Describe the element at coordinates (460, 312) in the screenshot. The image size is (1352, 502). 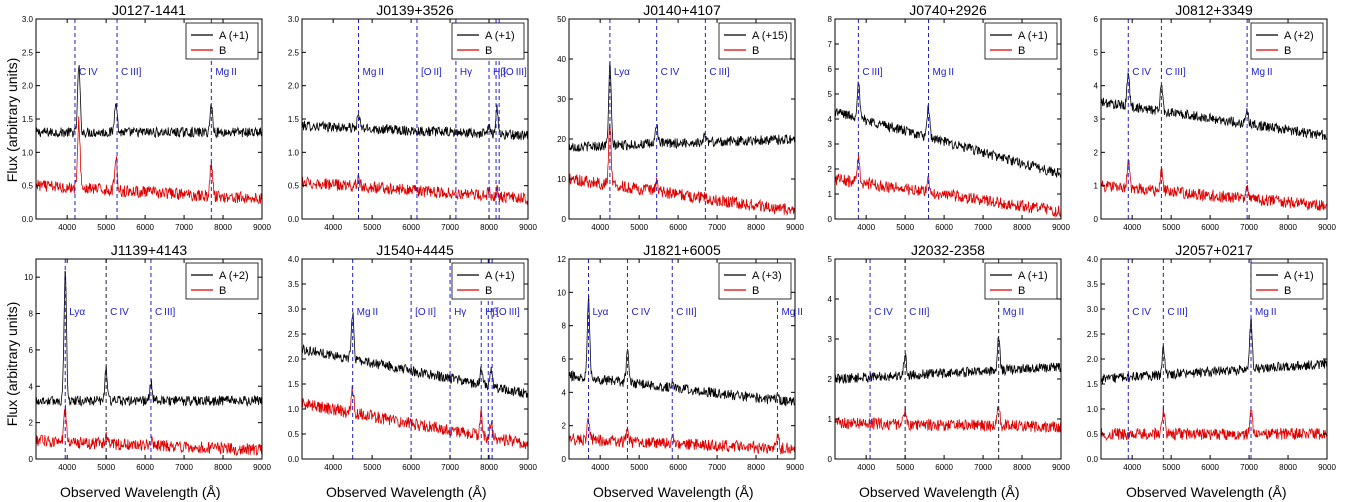
I see `emission-line-label: Hγ` at that location.